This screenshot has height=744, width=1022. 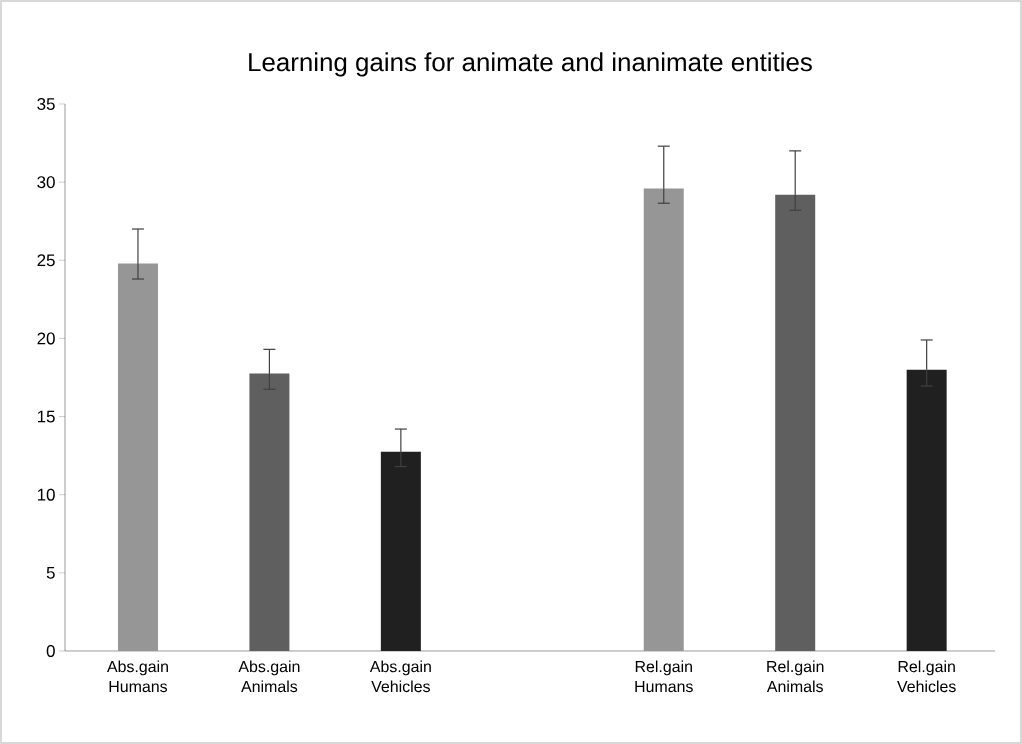 What do you see at coordinates (46, 103) in the screenshot?
I see `y-tick-label: 35` at bounding box center [46, 103].